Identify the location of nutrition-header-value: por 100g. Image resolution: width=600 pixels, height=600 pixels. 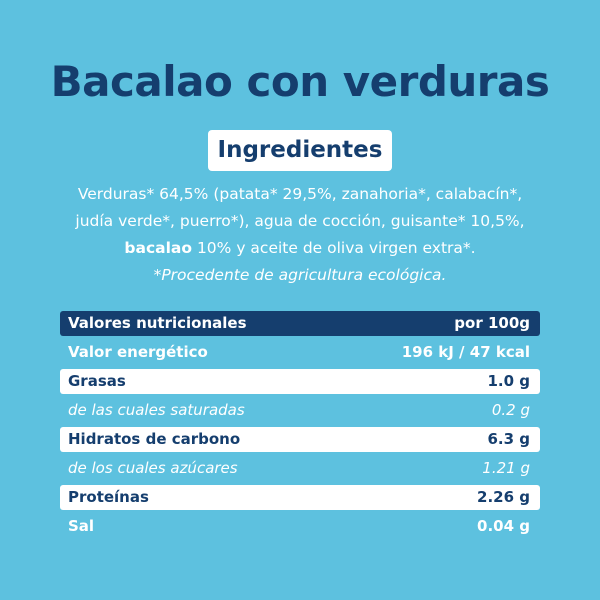
(492, 323).